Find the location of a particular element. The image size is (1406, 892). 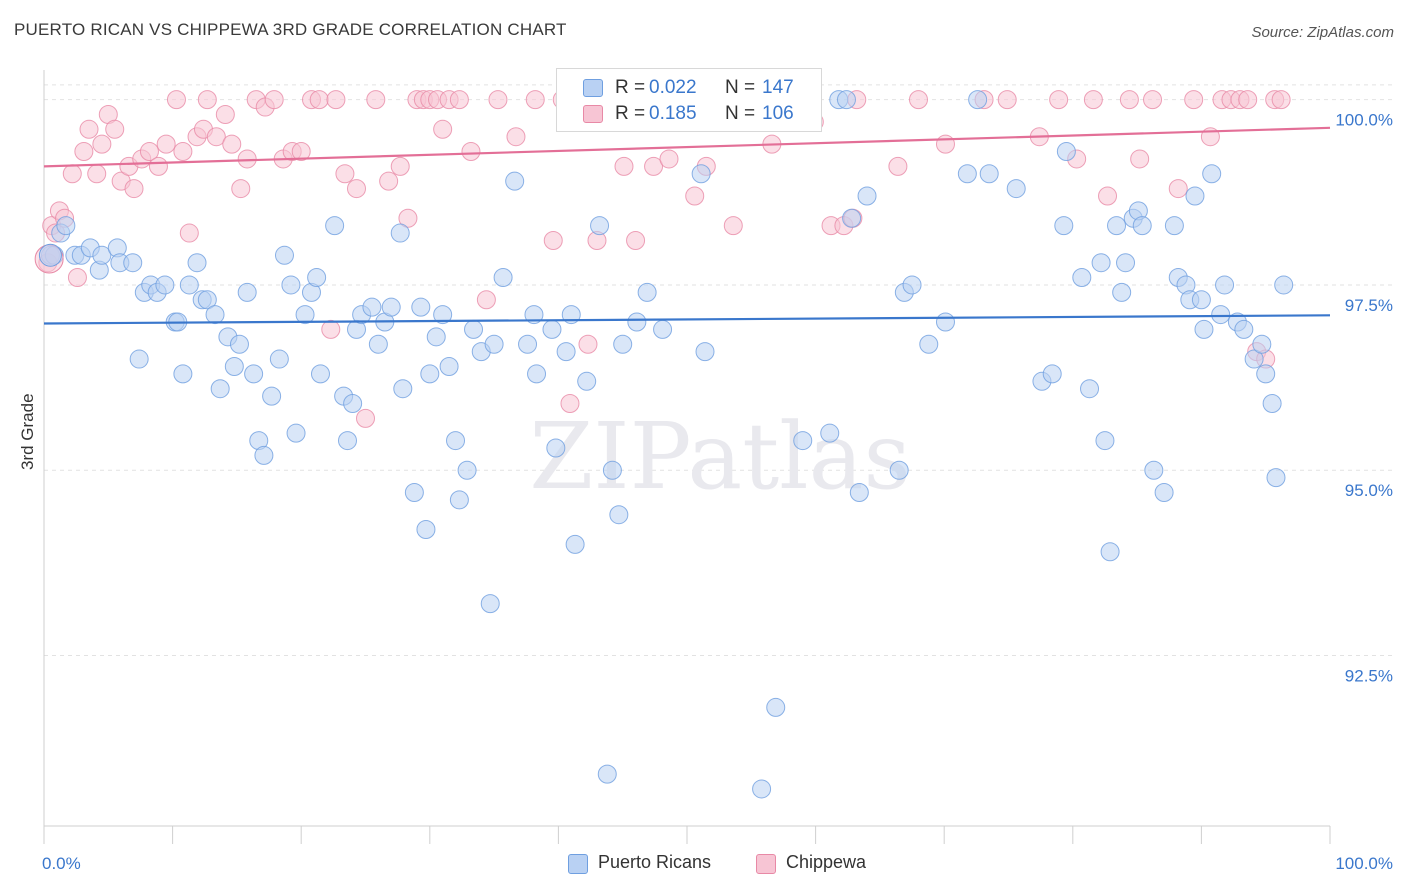

y-tick-label: 92.5% is located at coordinates (1369, 676).